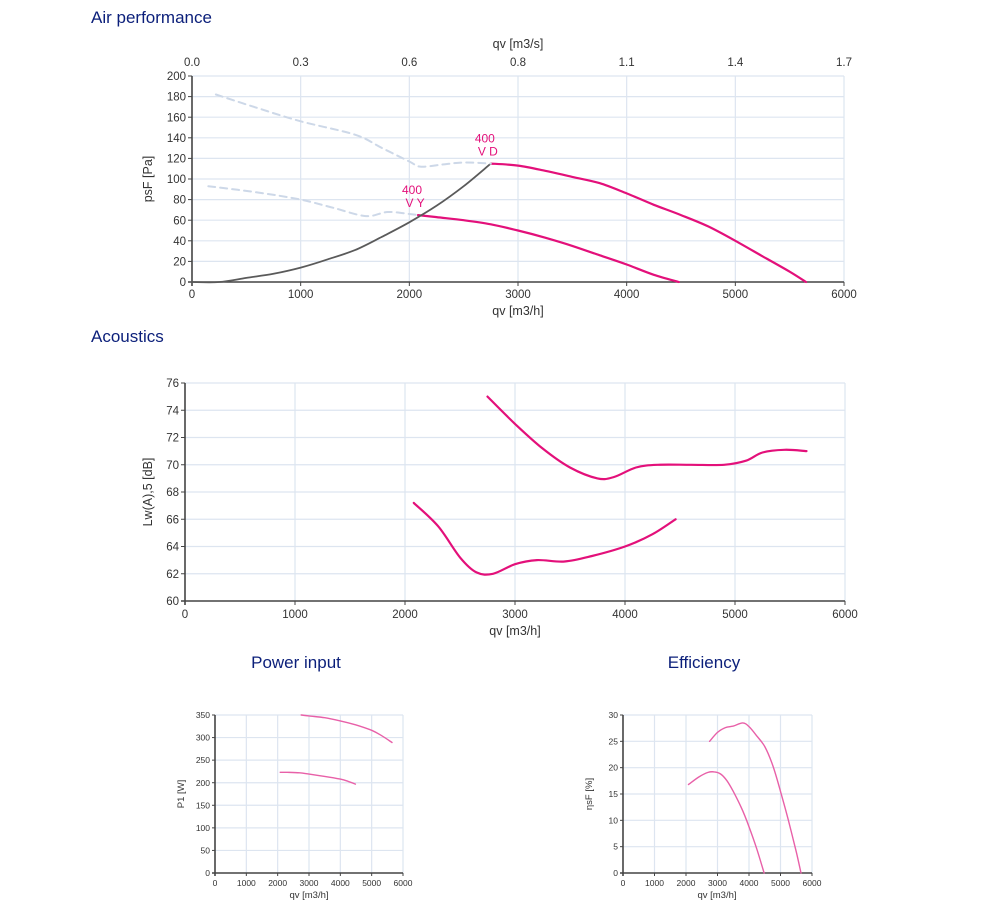 This screenshot has height=906, width=1000. I want to click on y-tick-label: 350, so click(203, 715).